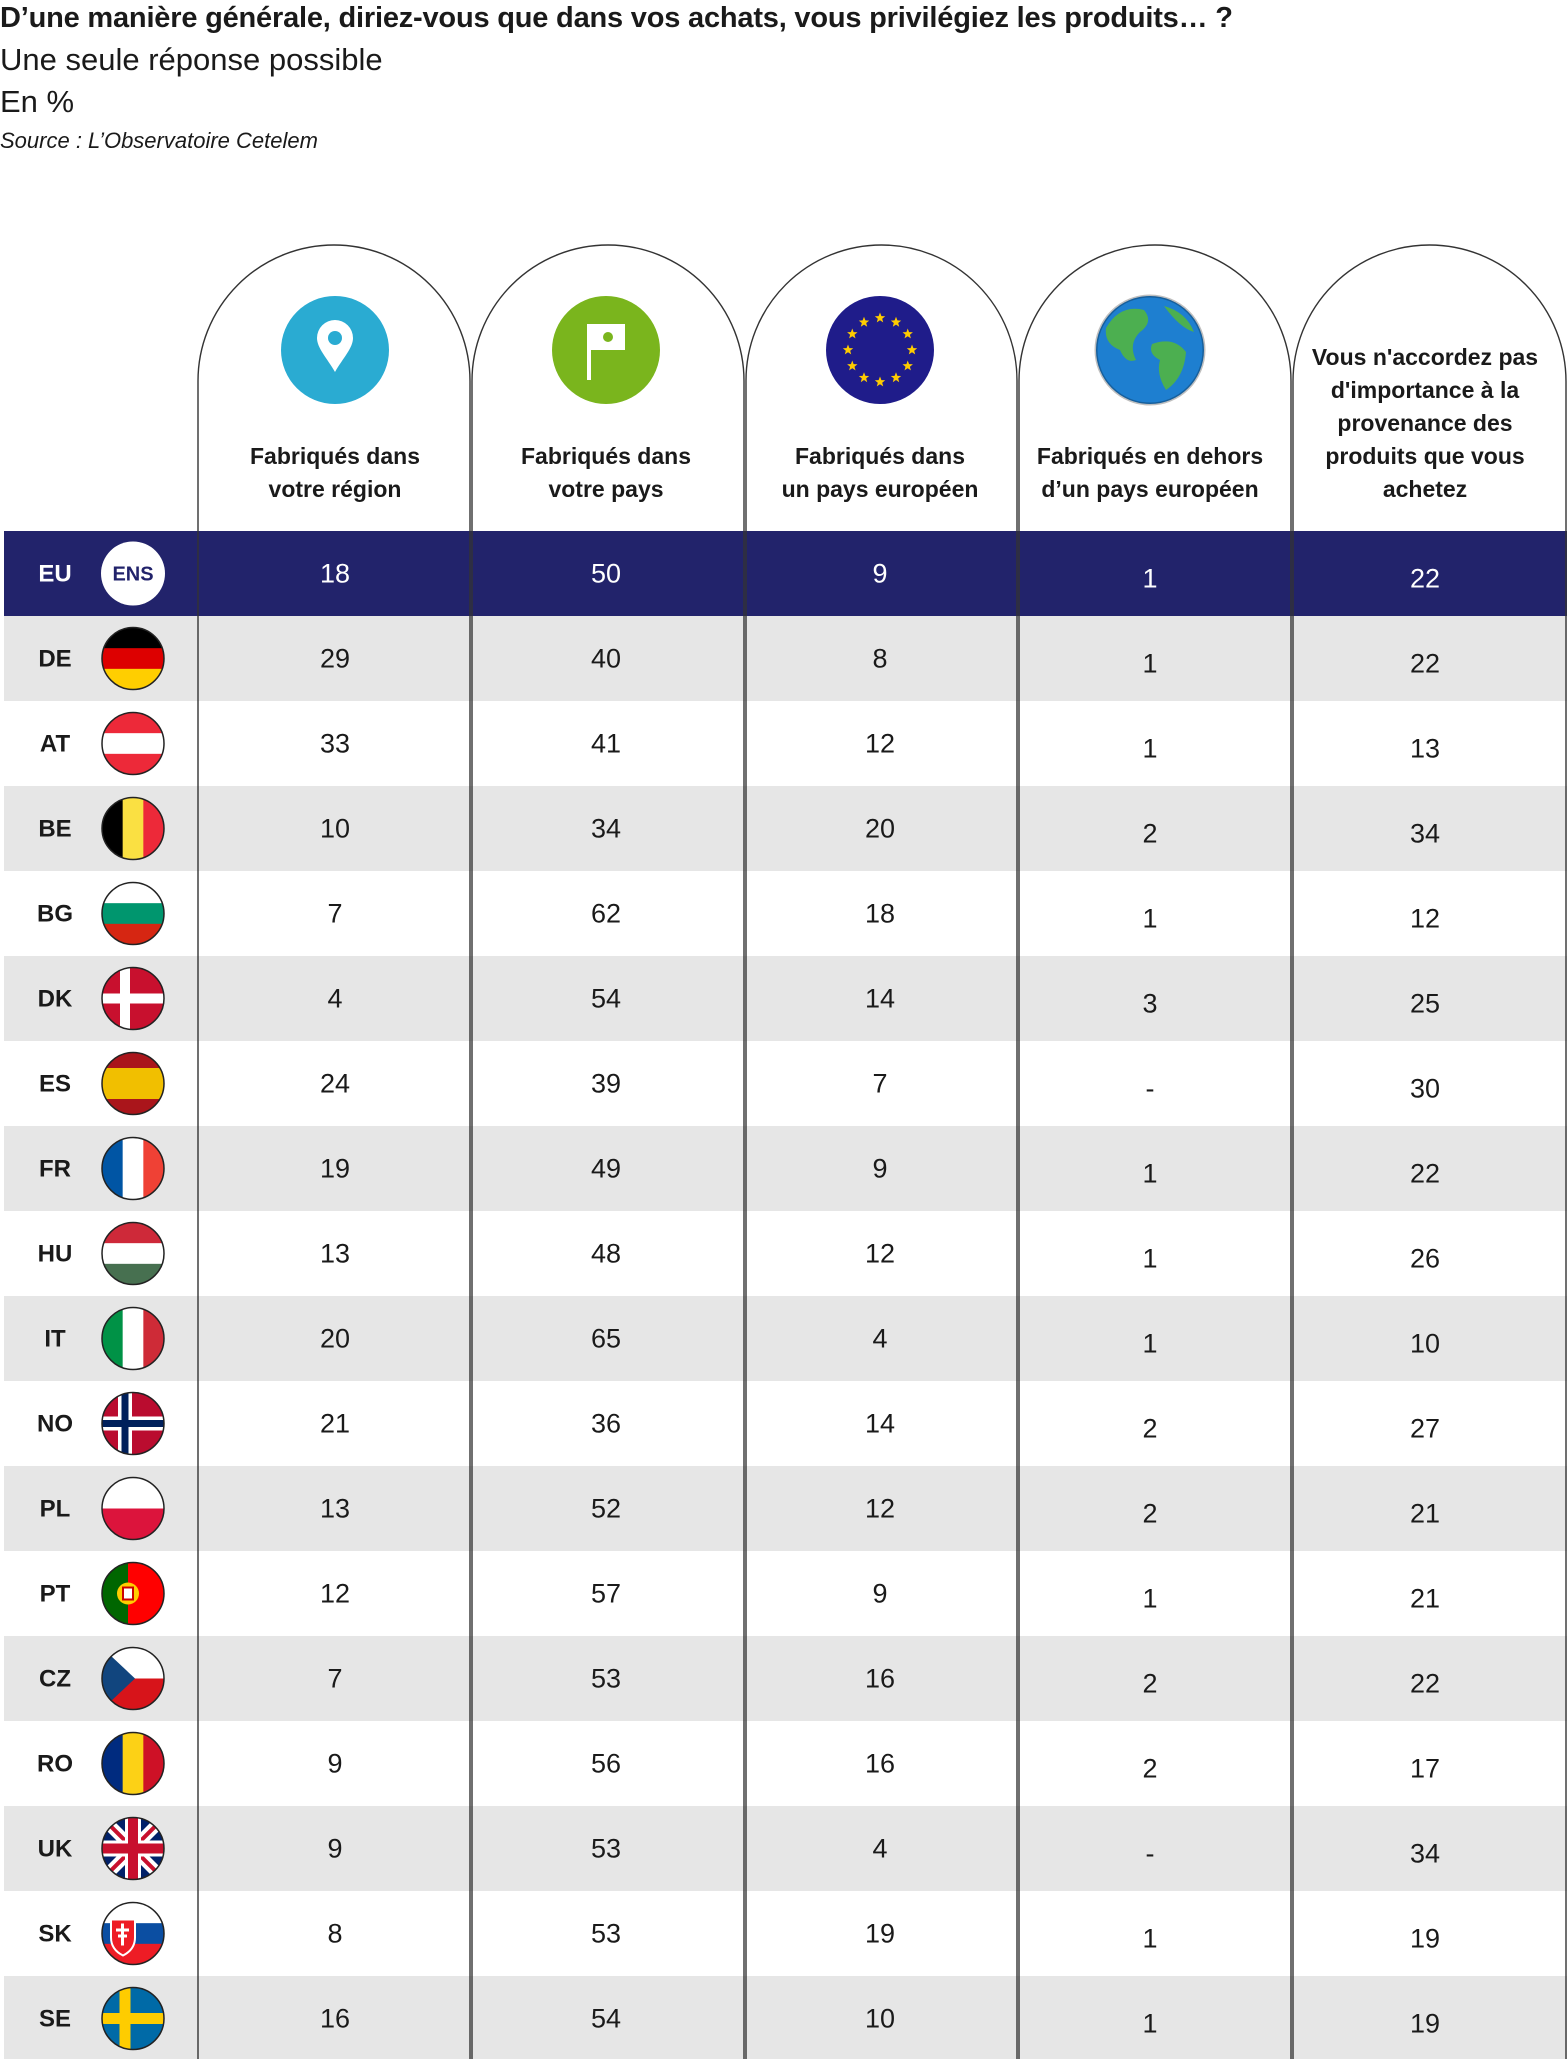  What do you see at coordinates (55, 1424) in the screenshot?
I see `country-code: NO` at bounding box center [55, 1424].